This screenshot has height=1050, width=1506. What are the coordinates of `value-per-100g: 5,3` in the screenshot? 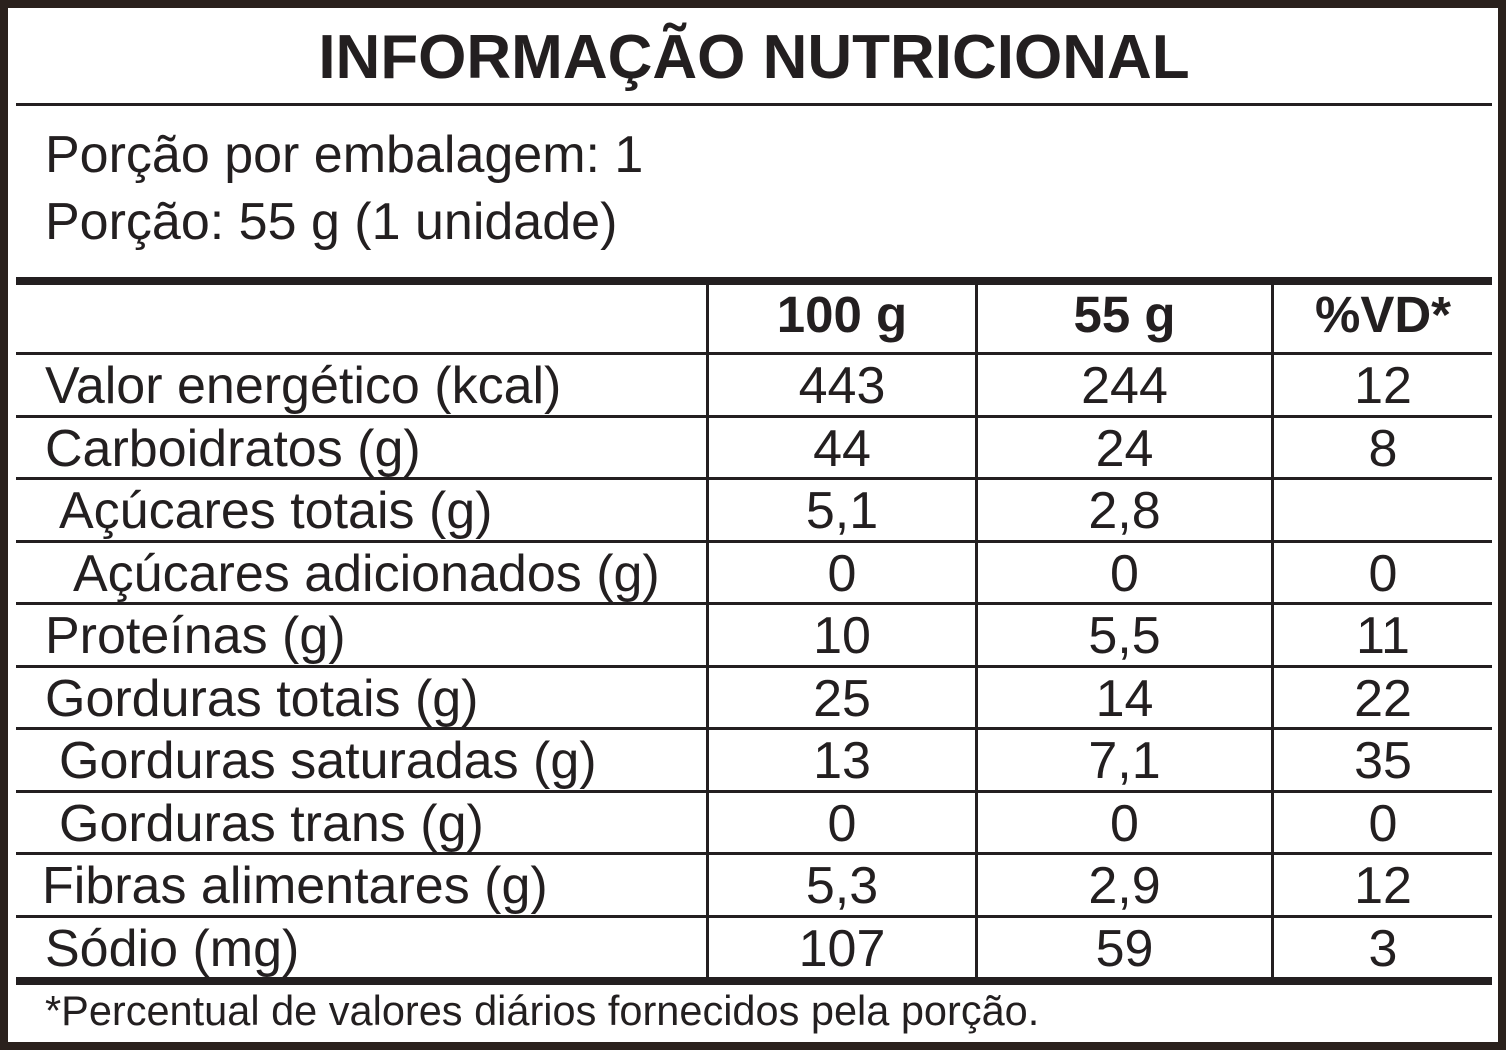 It's located at (842, 886).